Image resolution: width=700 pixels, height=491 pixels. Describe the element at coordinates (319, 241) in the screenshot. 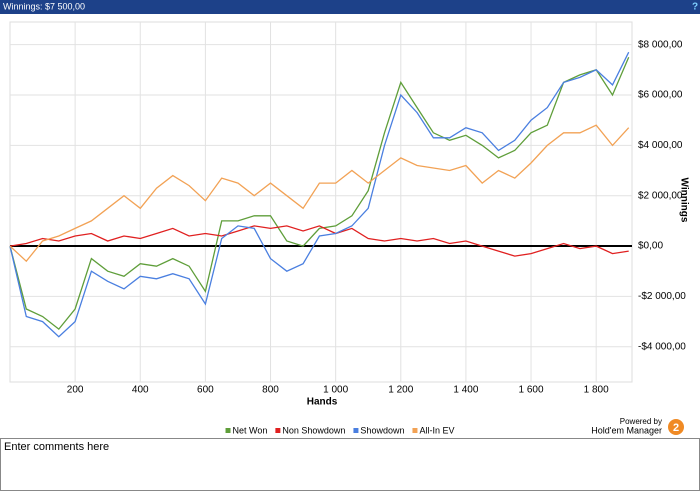

I see `series-line` at that location.